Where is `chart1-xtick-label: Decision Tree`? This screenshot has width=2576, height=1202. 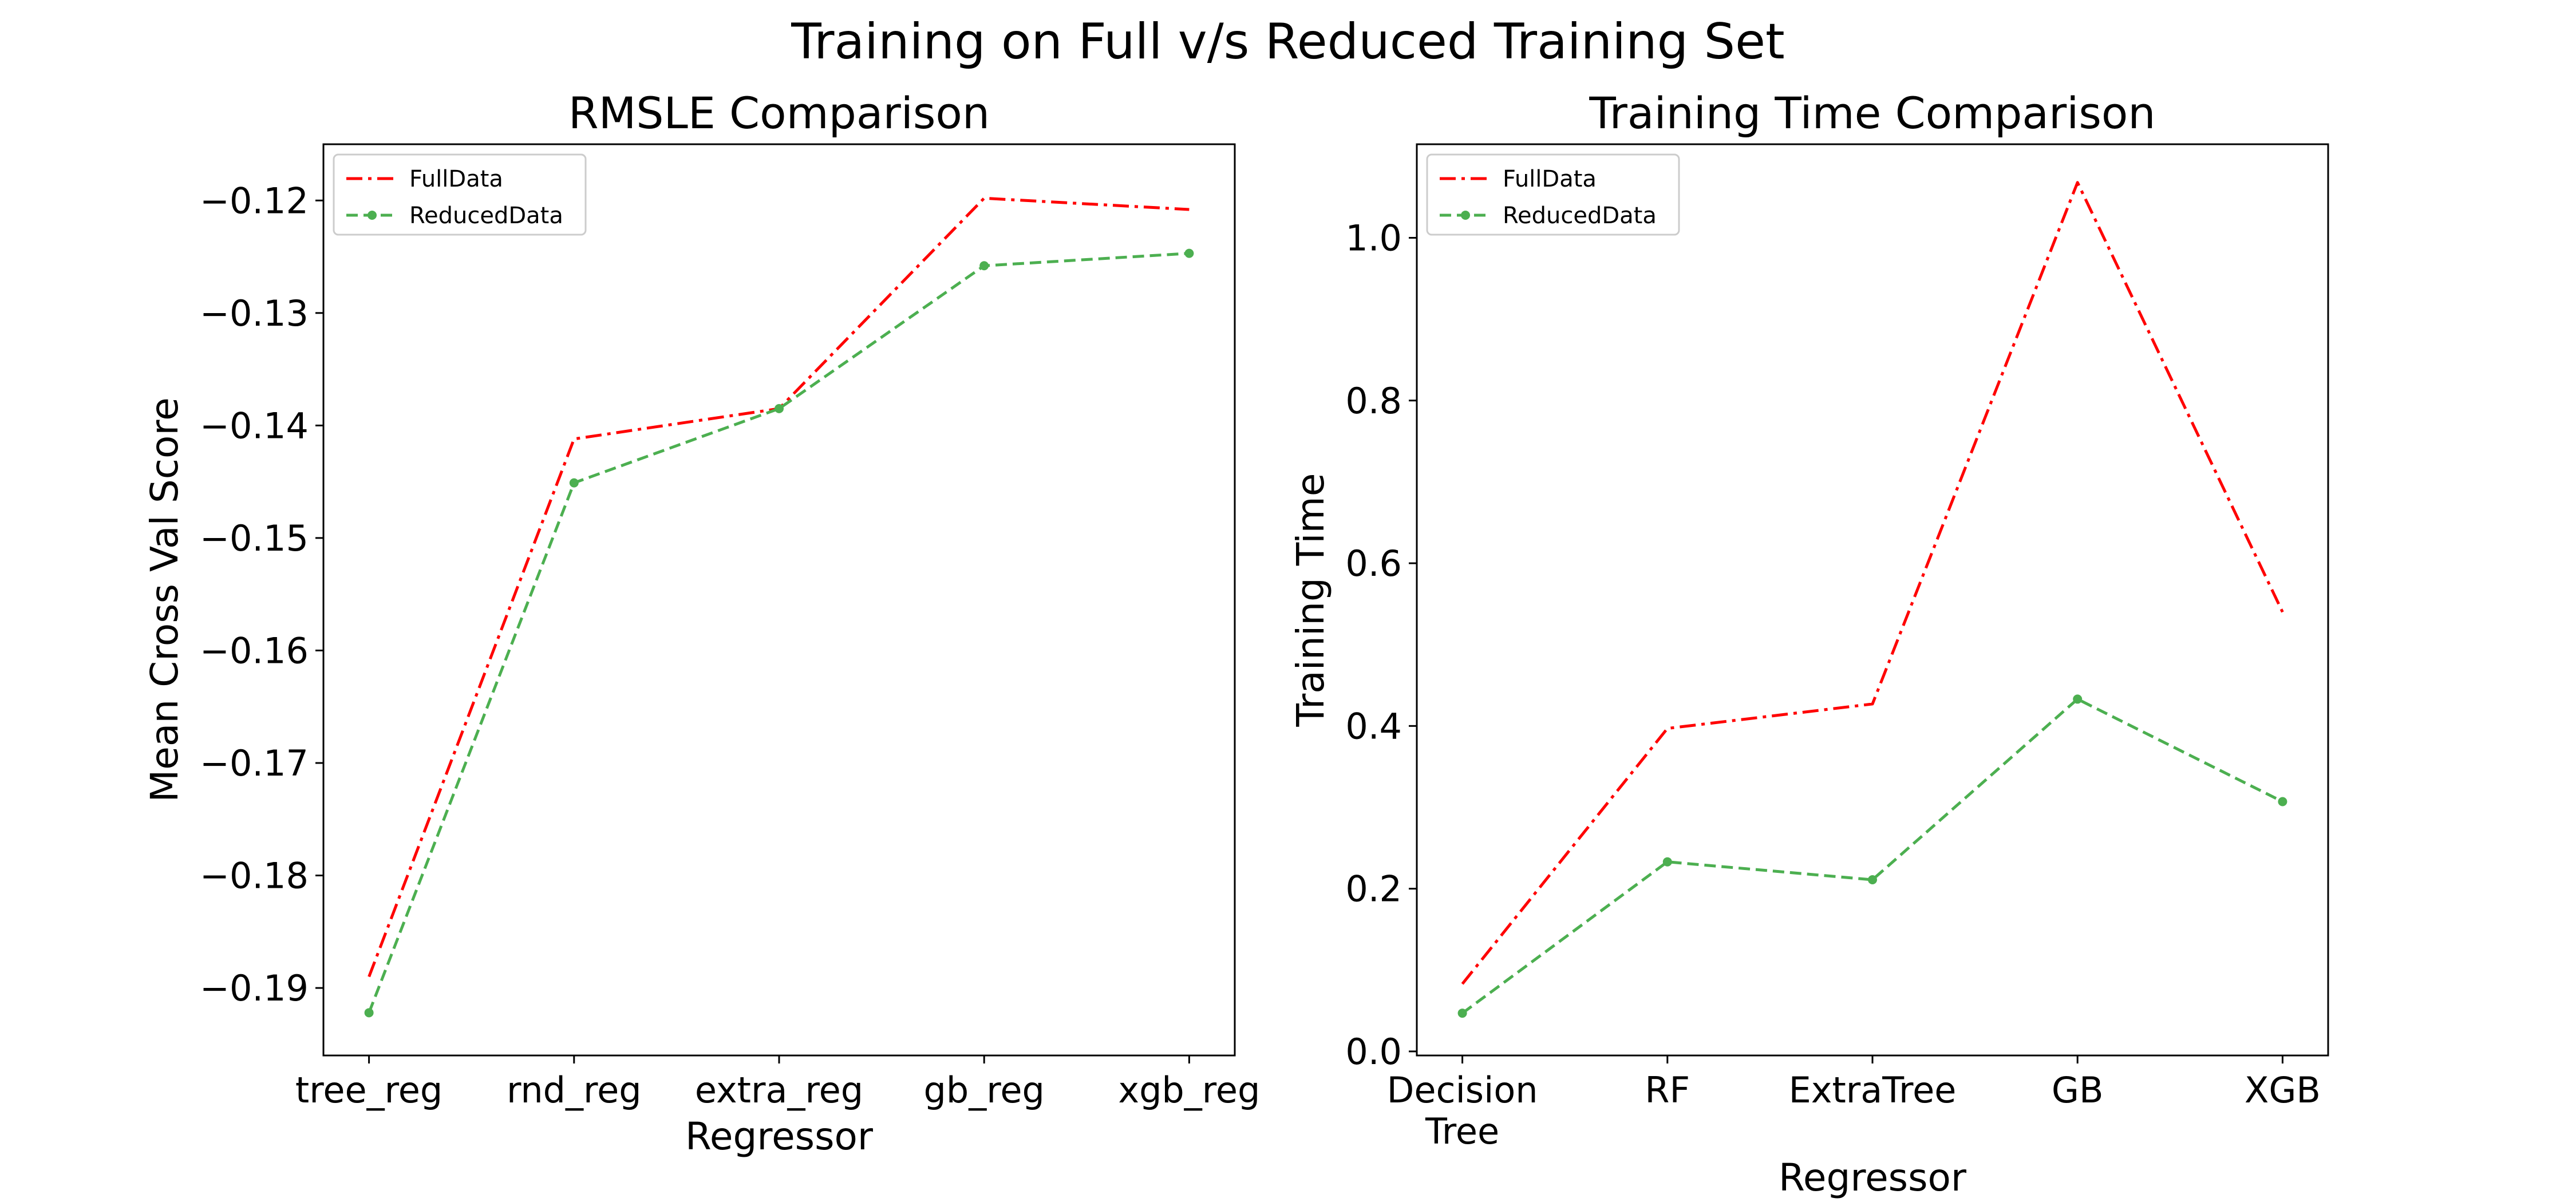 chart1-xtick-label: Decision Tree is located at coordinates (1462, 1111).